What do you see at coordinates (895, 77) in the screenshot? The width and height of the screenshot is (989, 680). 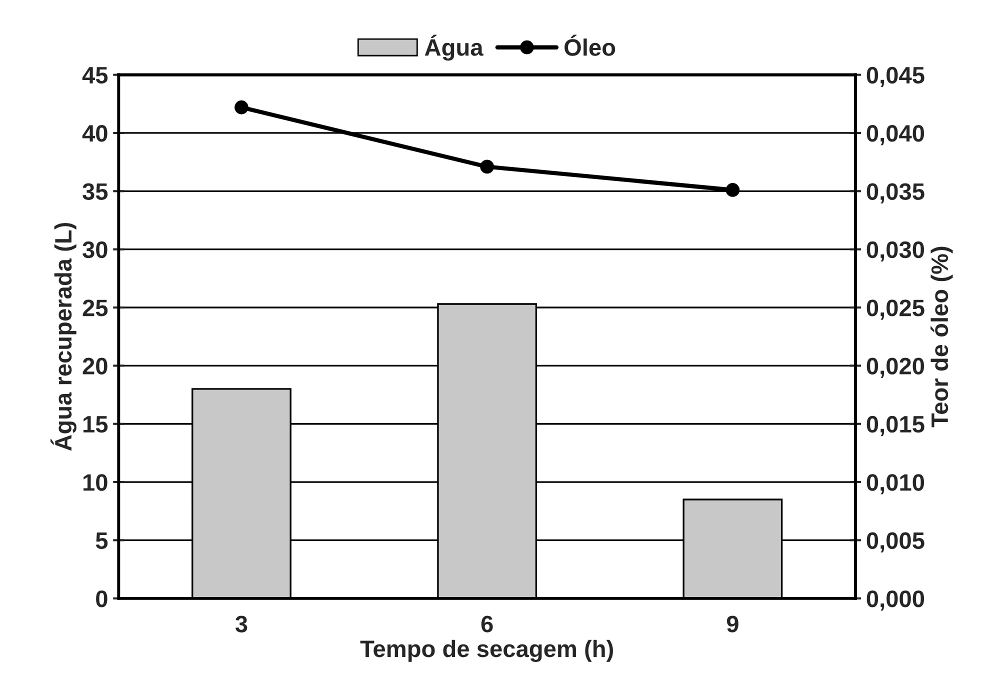 I see `y2-tick-label: 0,045` at bounding box center [895, 77].